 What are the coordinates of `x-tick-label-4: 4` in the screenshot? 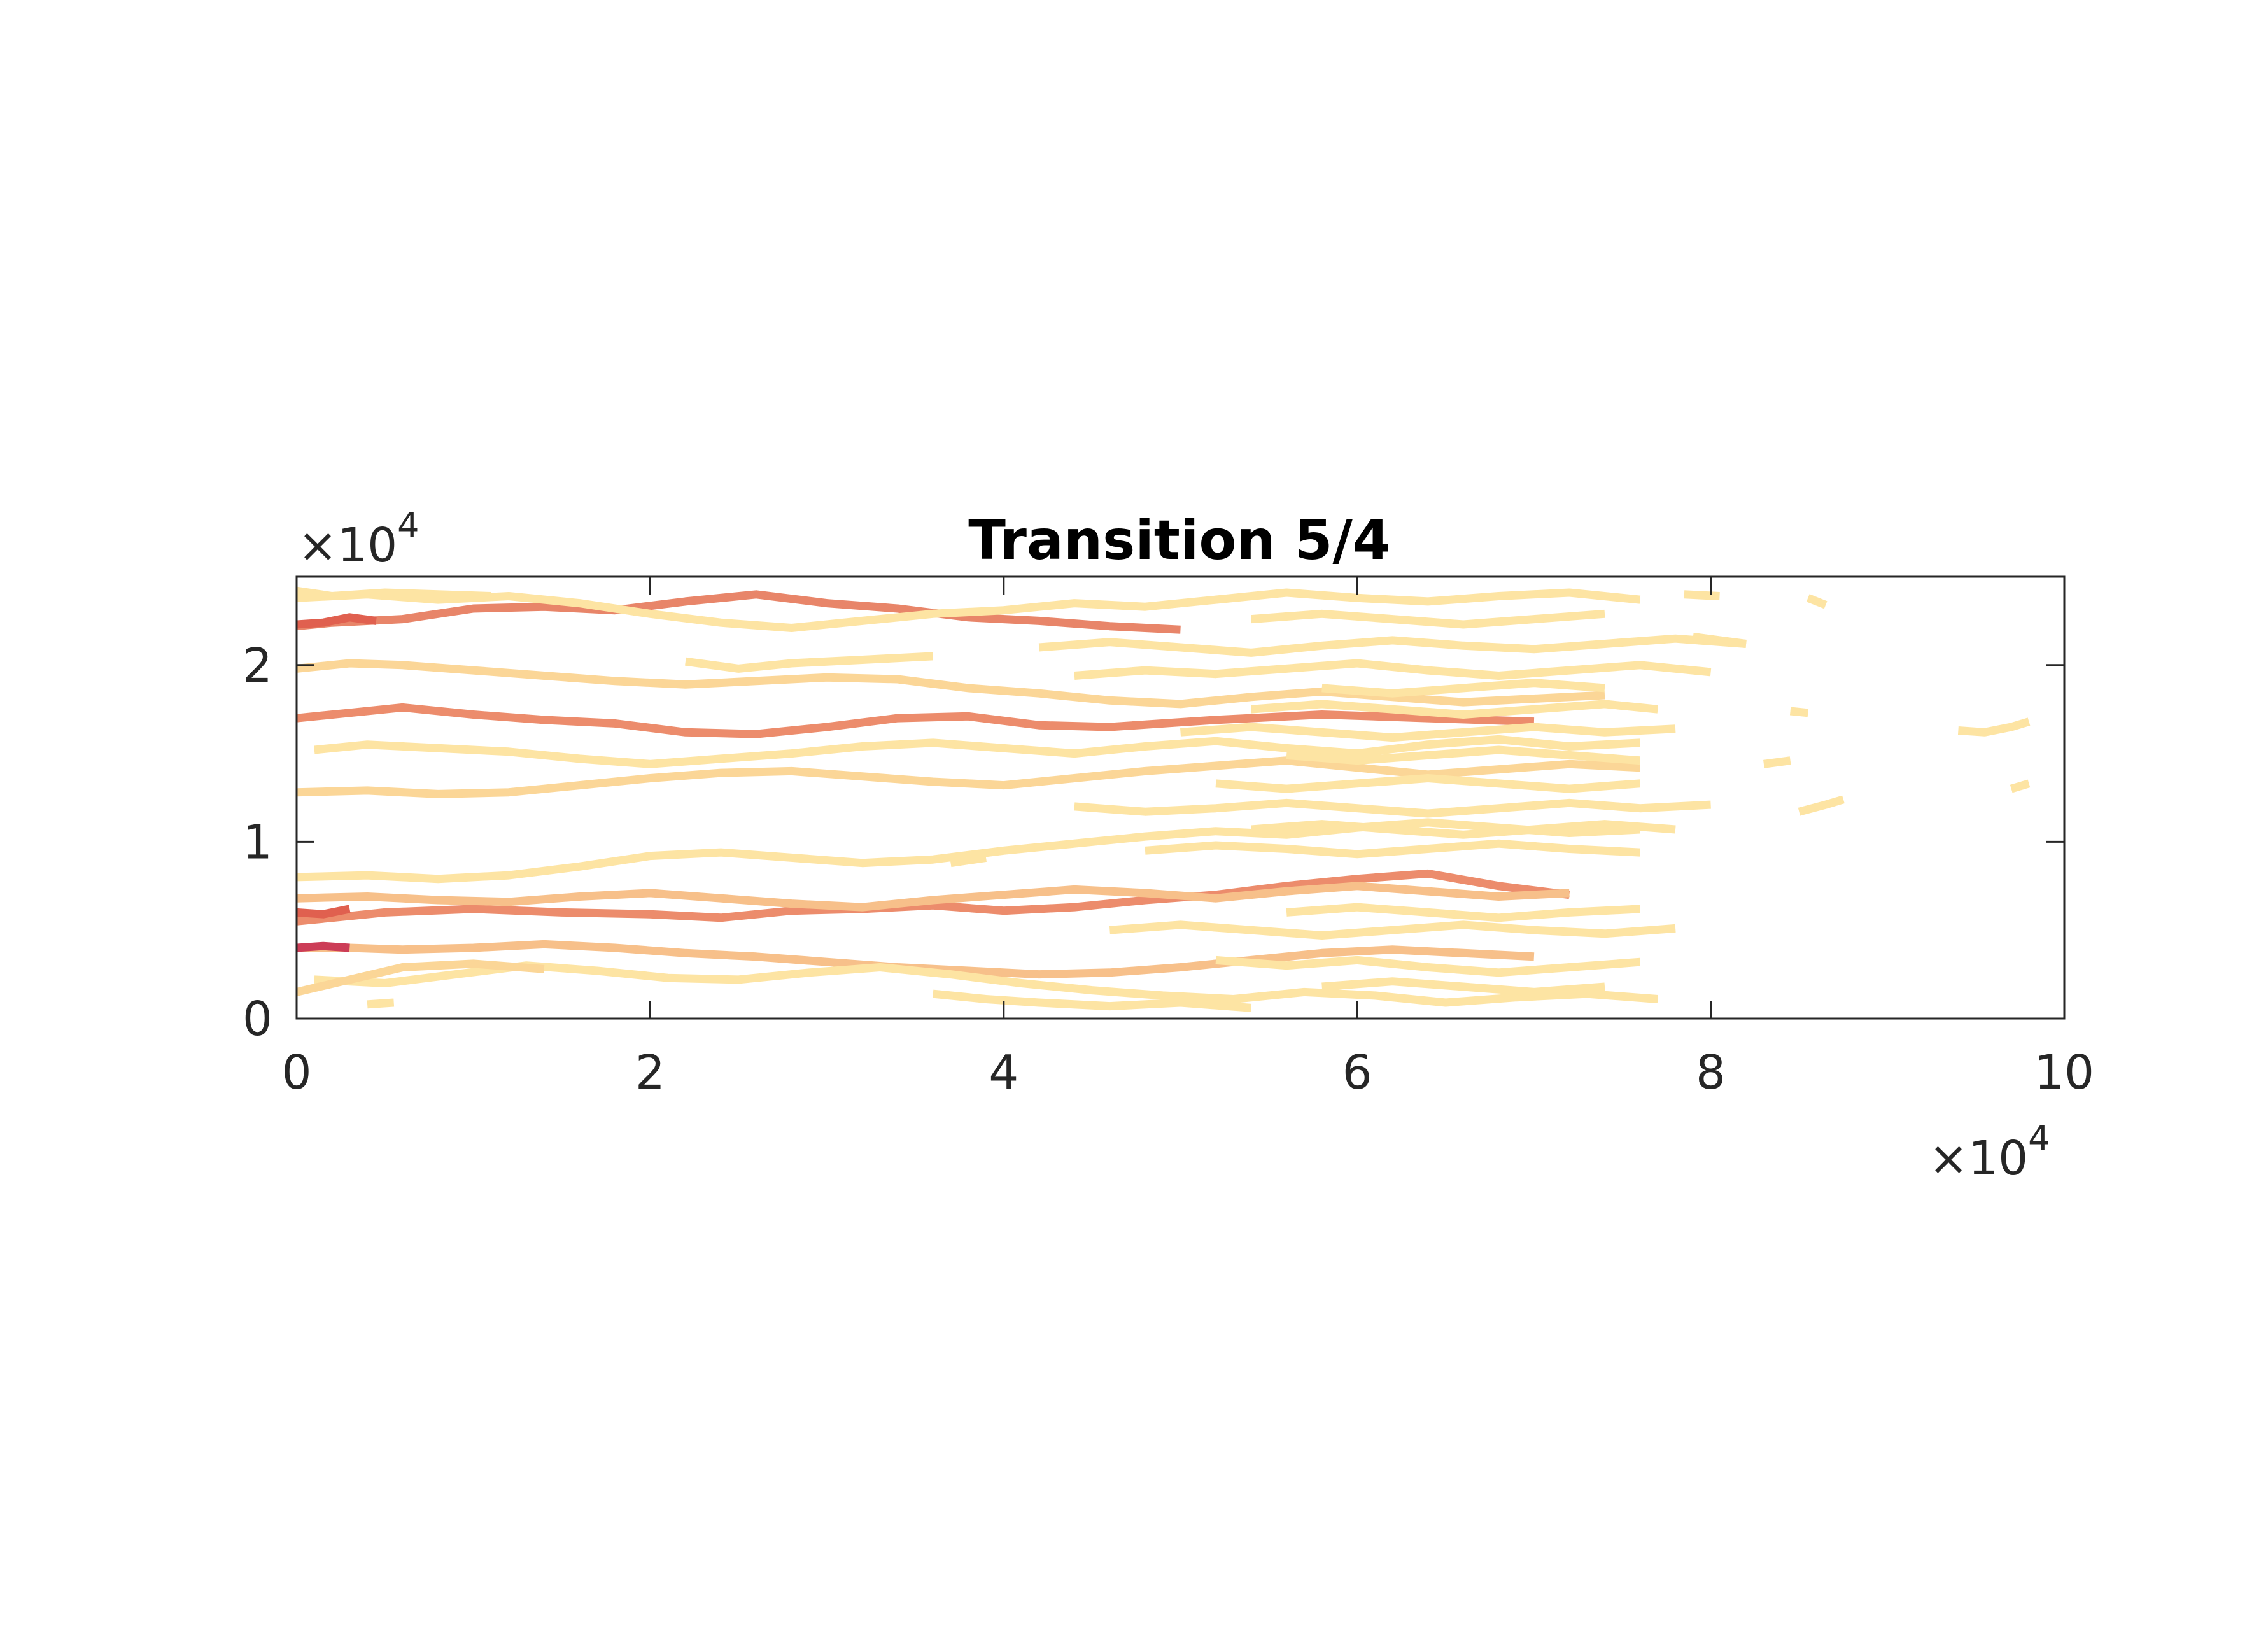 It's located at (1004, 1072).